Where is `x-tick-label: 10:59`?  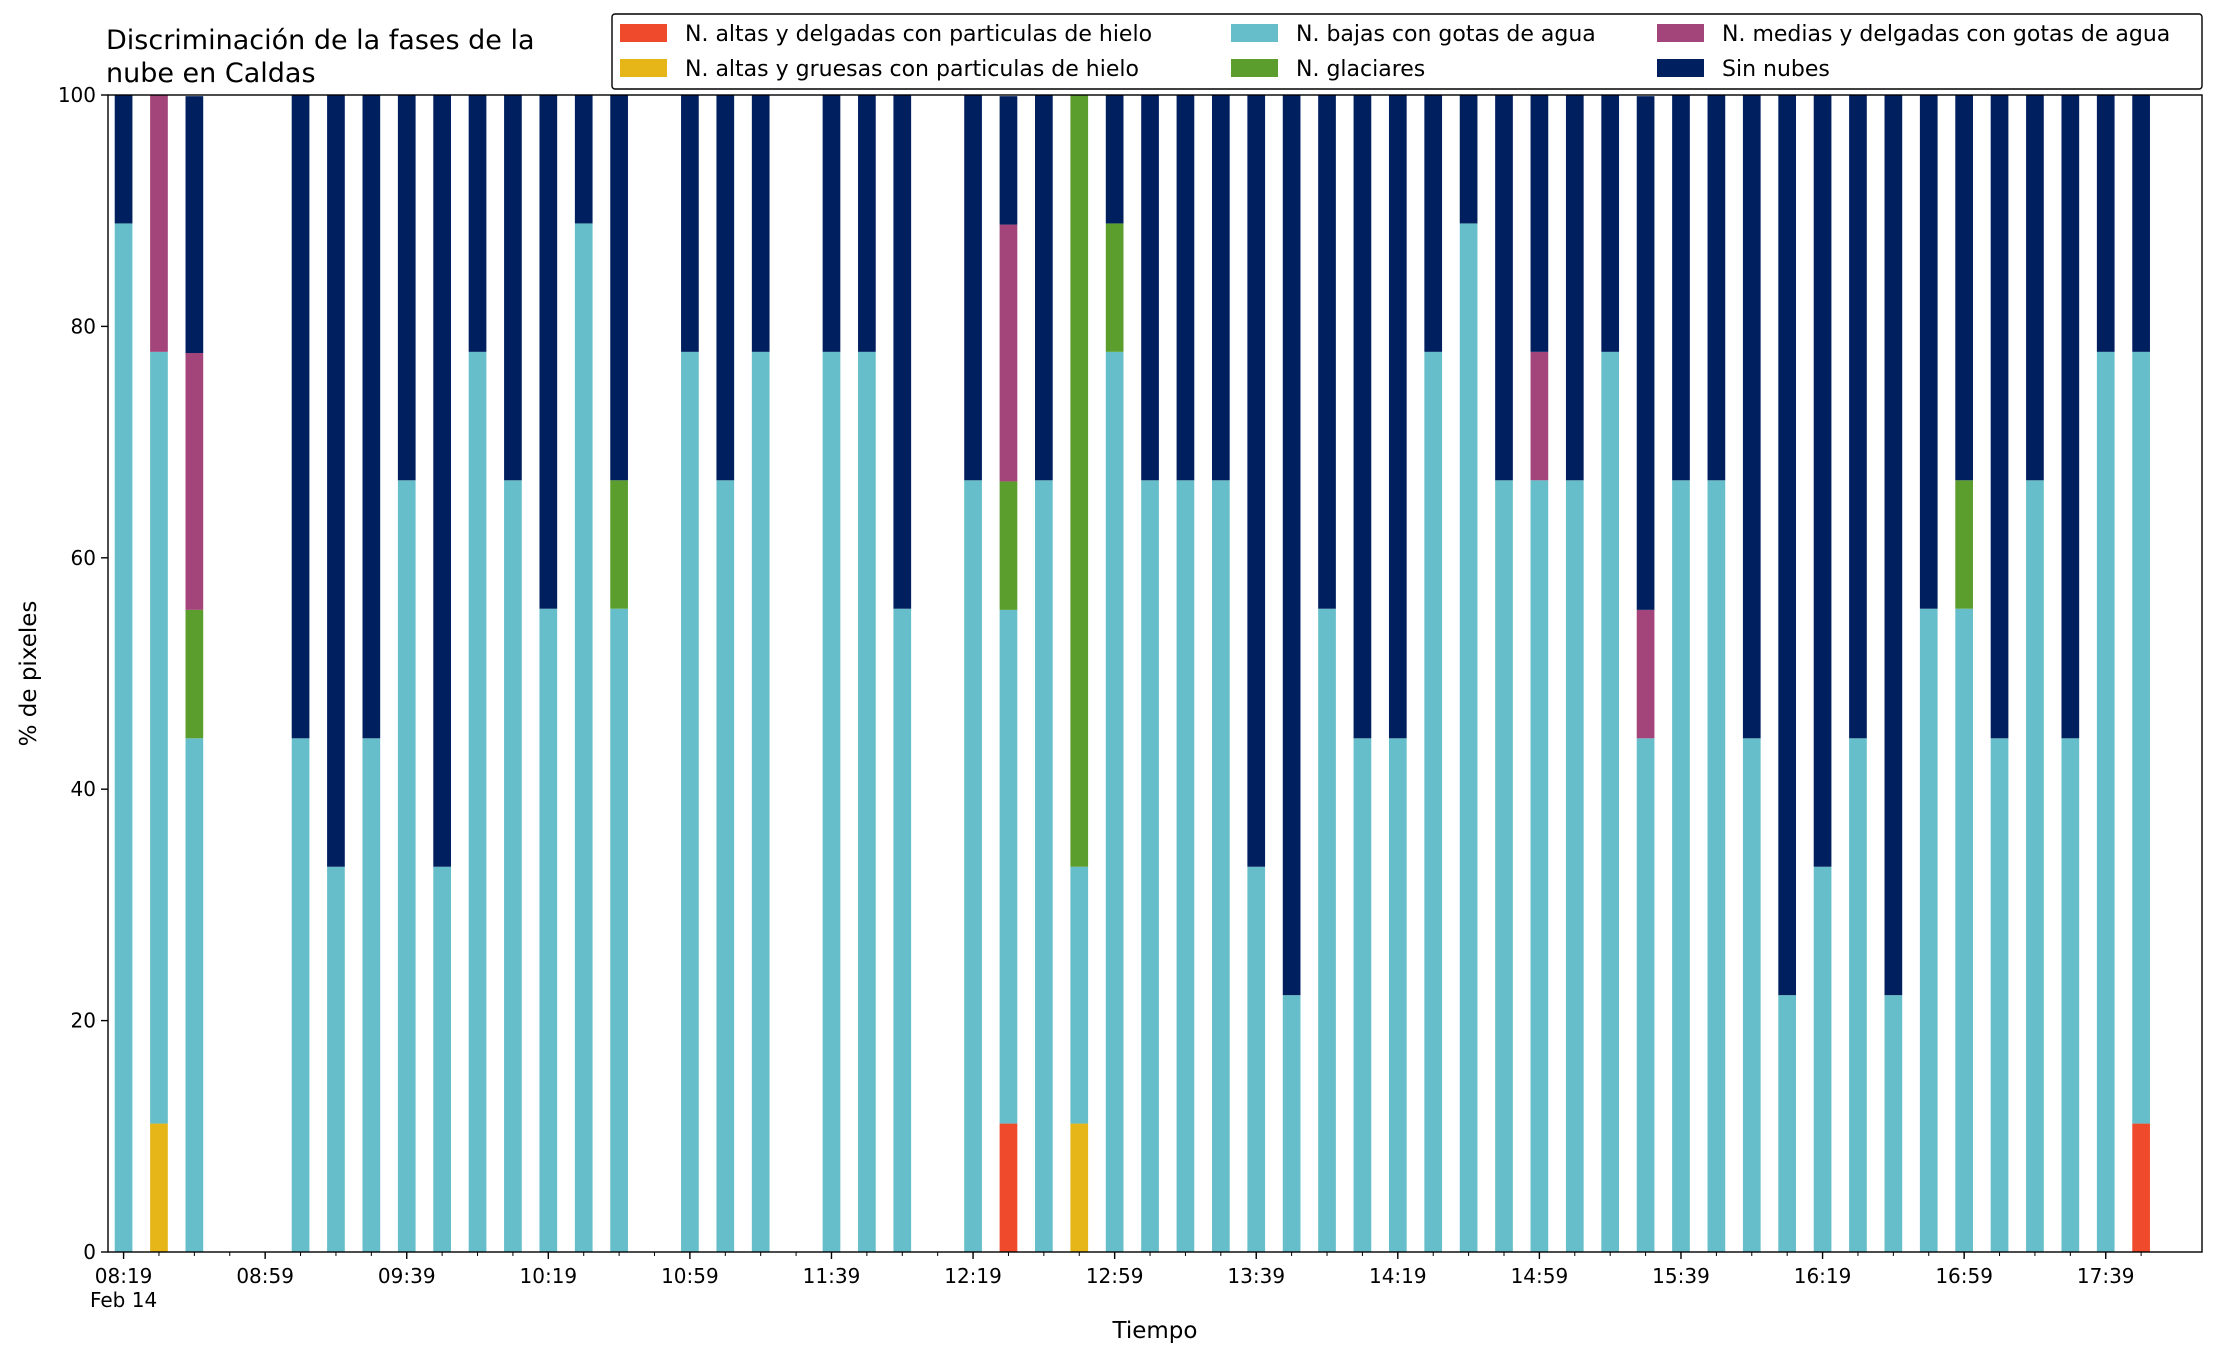
x-tick-label: 10:59 is located at coordinates (690, 1276).